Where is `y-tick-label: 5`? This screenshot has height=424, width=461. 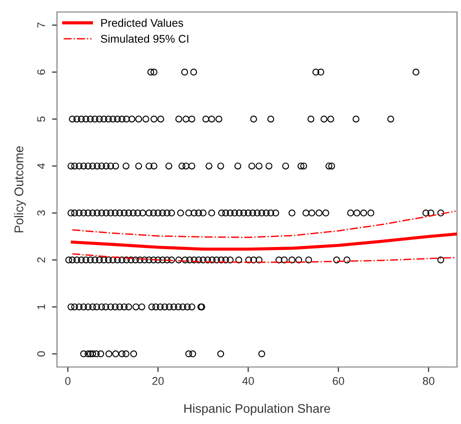
y-tick-label: 5 is located at coordinates (41, 119).